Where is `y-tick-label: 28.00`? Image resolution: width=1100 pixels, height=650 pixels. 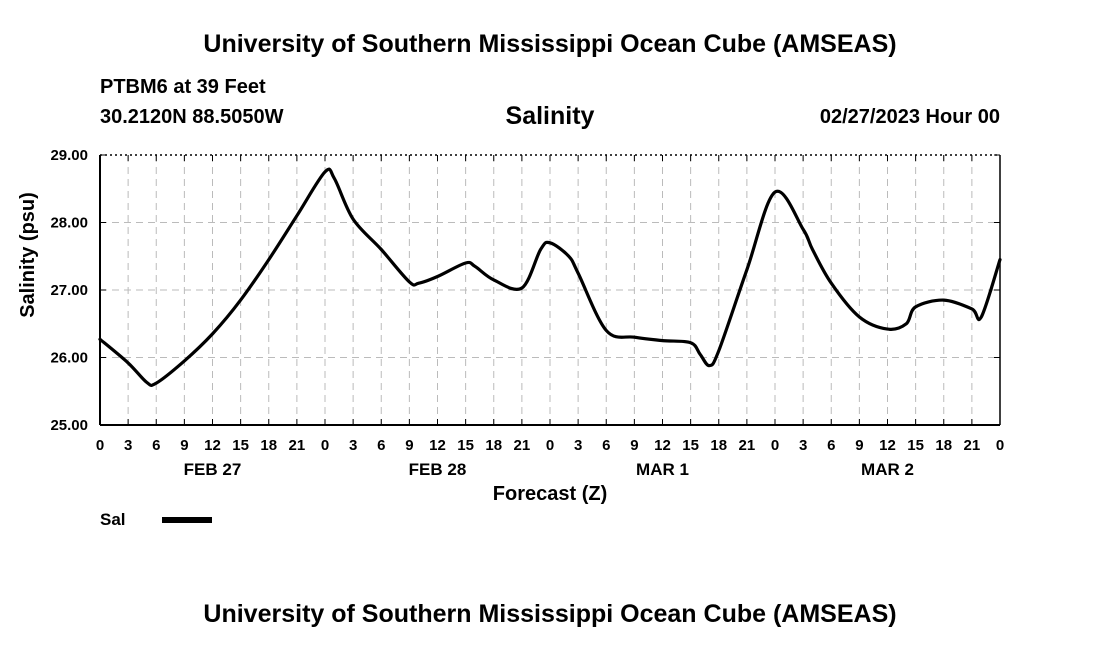 y-tick-label: 28.00 is located at coordinates (69, 223).